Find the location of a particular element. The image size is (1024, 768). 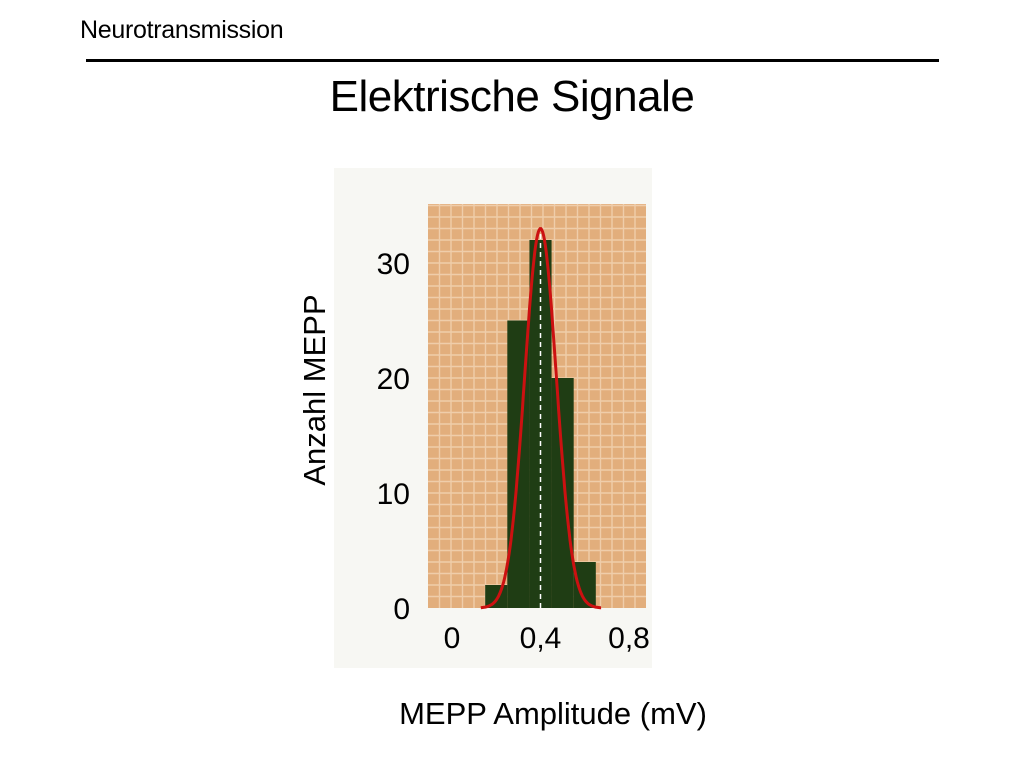

y-tick-labels: 0 10 20 30 is located at coordinates (393, 437).